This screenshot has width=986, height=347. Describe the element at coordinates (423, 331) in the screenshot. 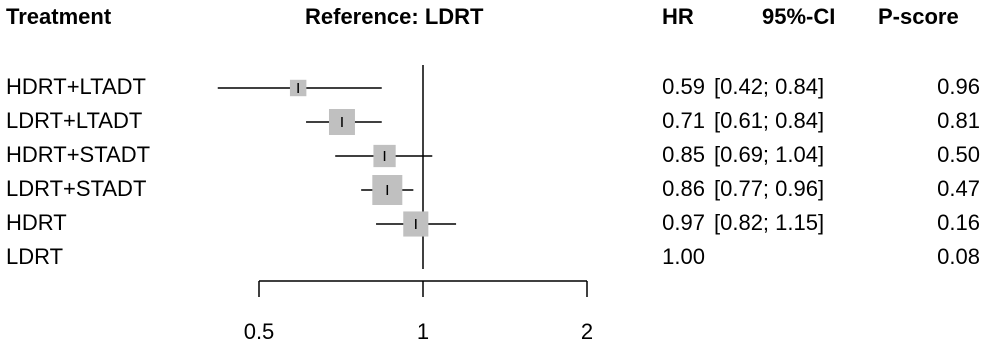

I see `x-axis-tick-label: 1` at that location.